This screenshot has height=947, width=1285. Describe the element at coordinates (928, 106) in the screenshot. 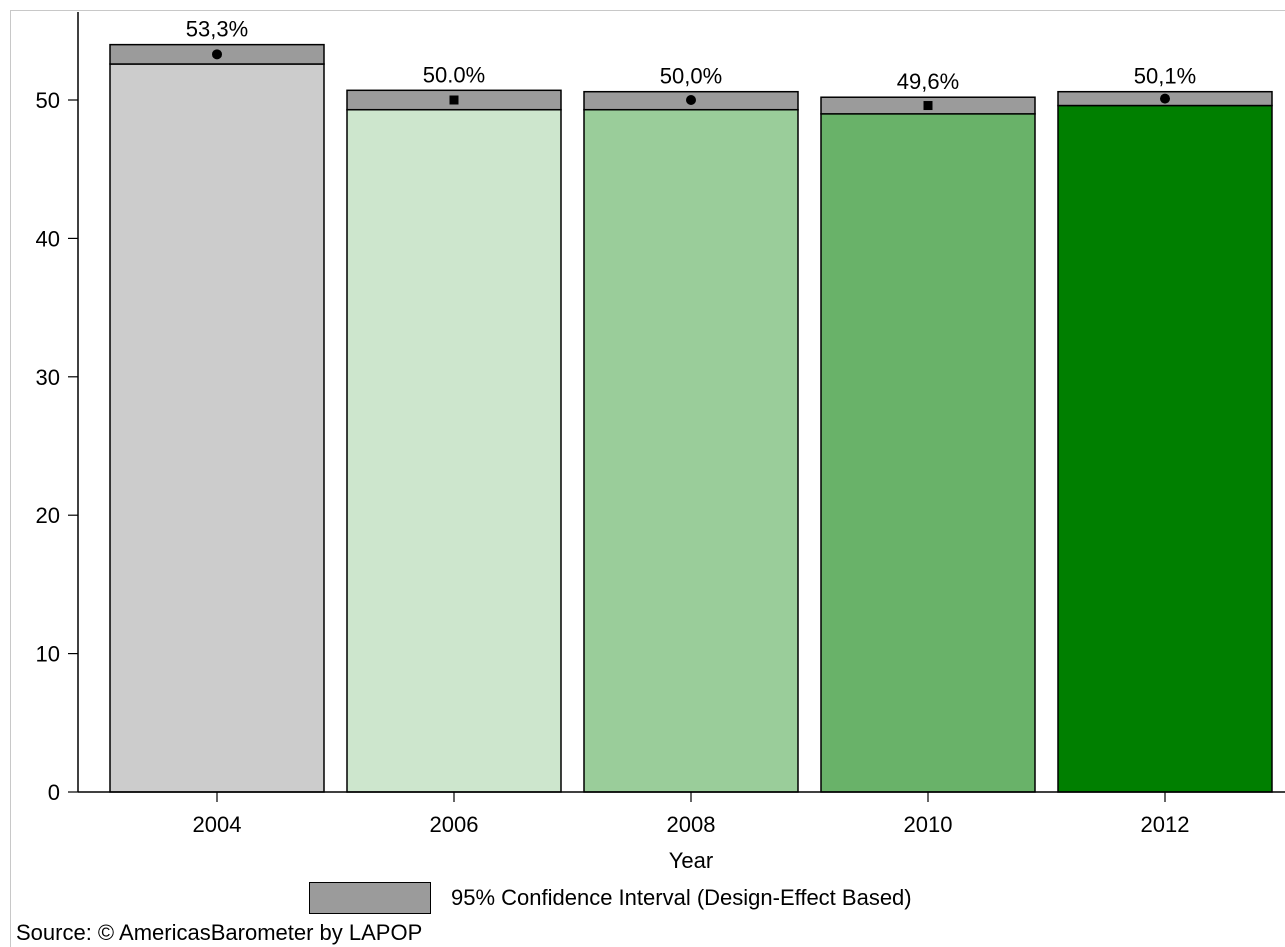

I see `point-marker-2010` at that location.